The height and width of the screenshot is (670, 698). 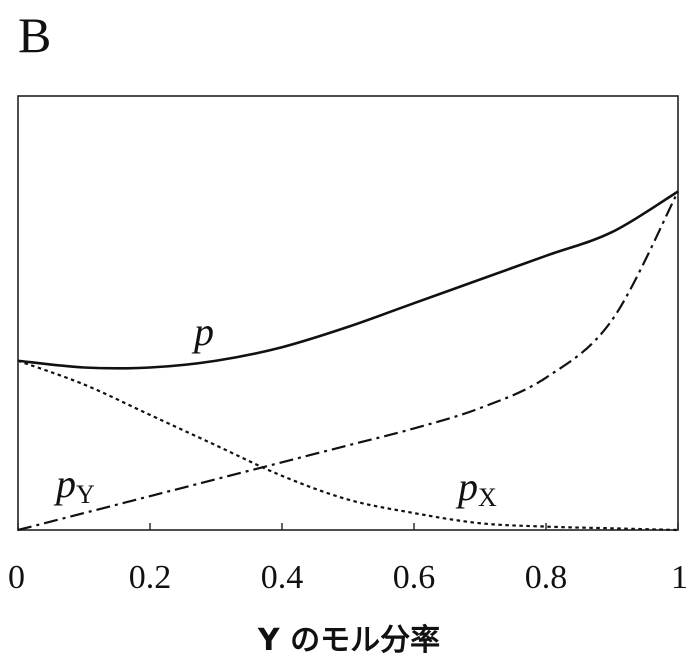 What do you see at coordinates (150, 577) in the screenshot?
I see `x-tick-label: 0.2` at bounding box center [150, 577].